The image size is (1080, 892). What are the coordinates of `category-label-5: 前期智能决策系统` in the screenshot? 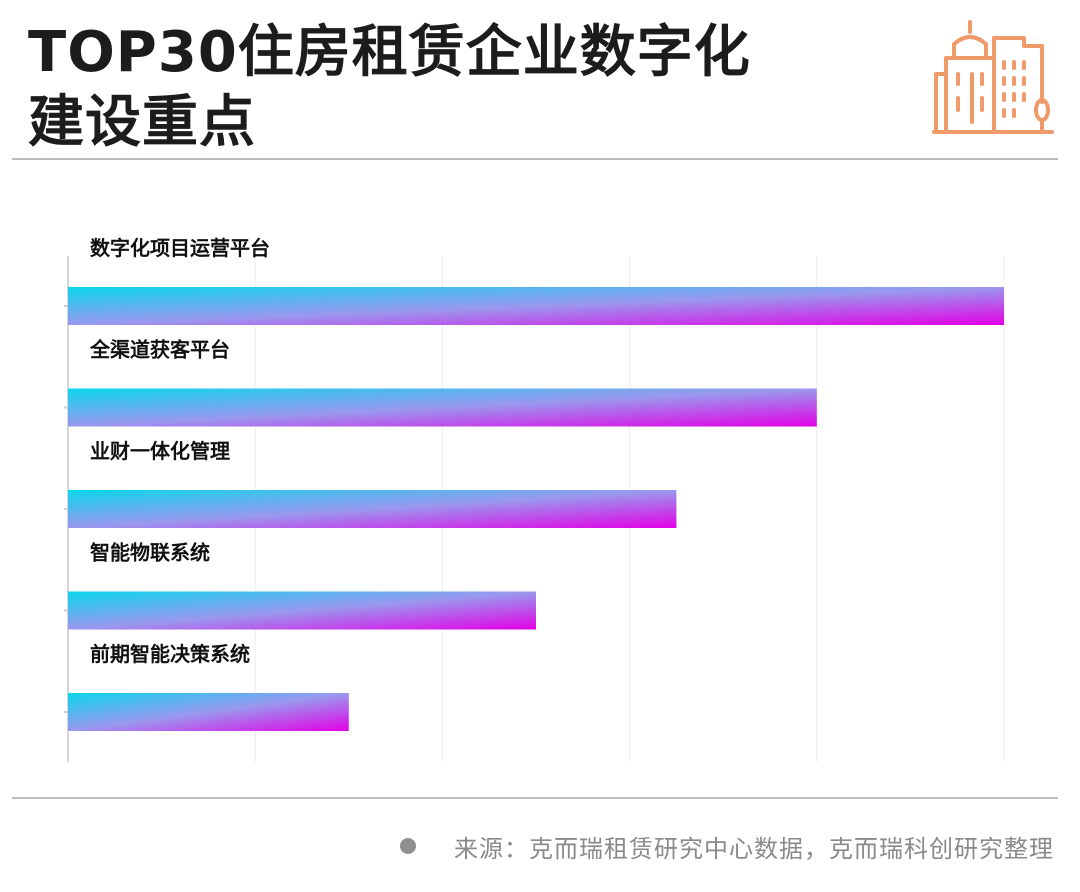 It's located at (170, 654).